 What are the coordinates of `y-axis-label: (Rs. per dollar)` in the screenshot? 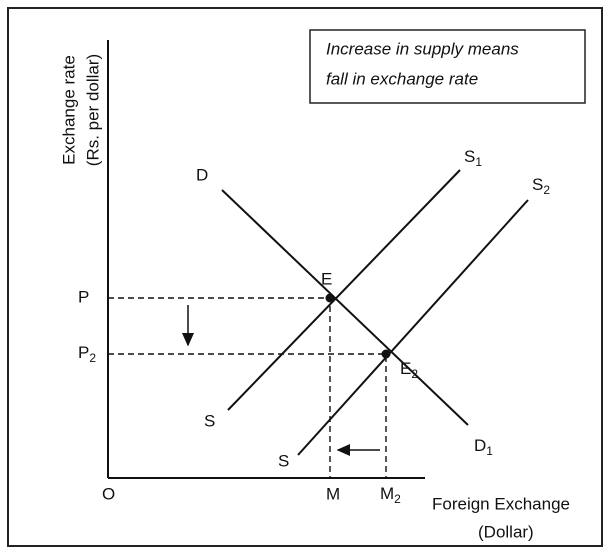 It's located at (92, 110).